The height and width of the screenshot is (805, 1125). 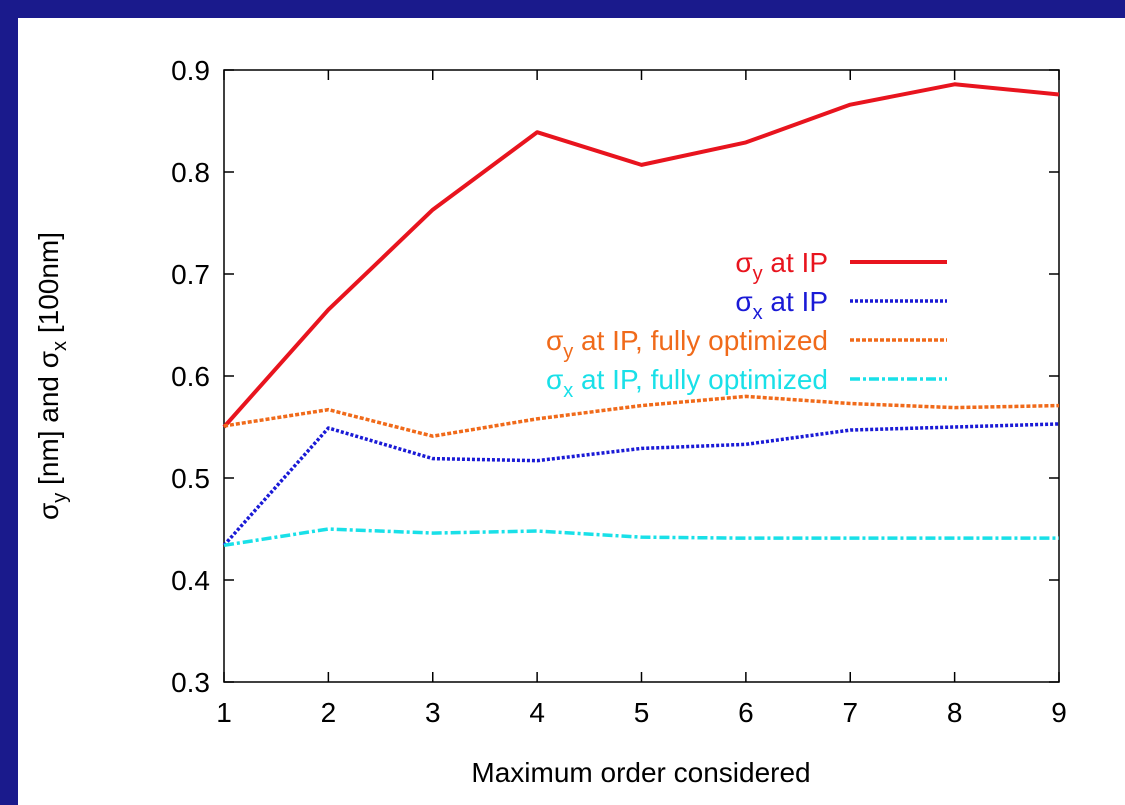 I want to click on legend-label-1: σy at IP, so click(x=781, y=266).